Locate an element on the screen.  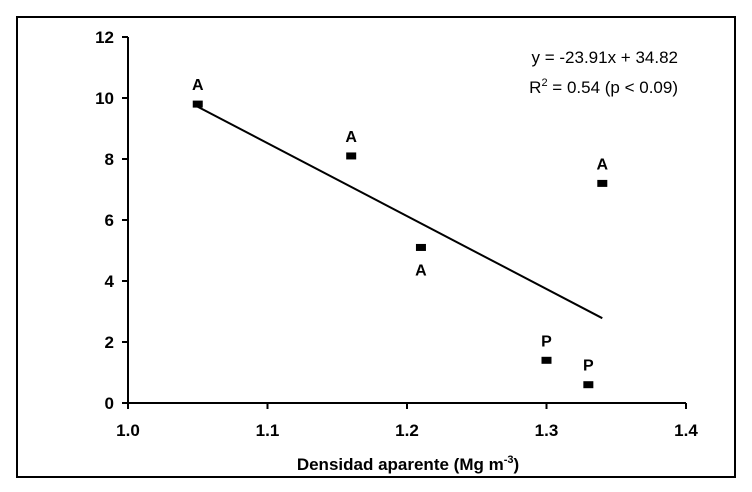
x-tick-label: 1.4 is located at coordinates (686, 430).